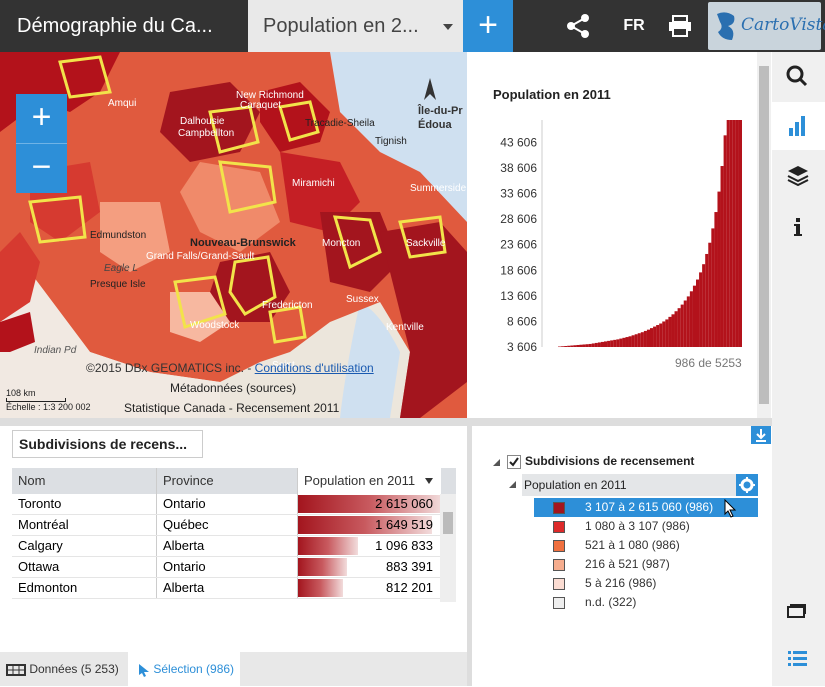 The width and height of the screenshot is (825, 687). Describe the element at coordinates (234, 588) in the screenshot. I see `table-row: Edmonton Alberta 812 201` at that location.